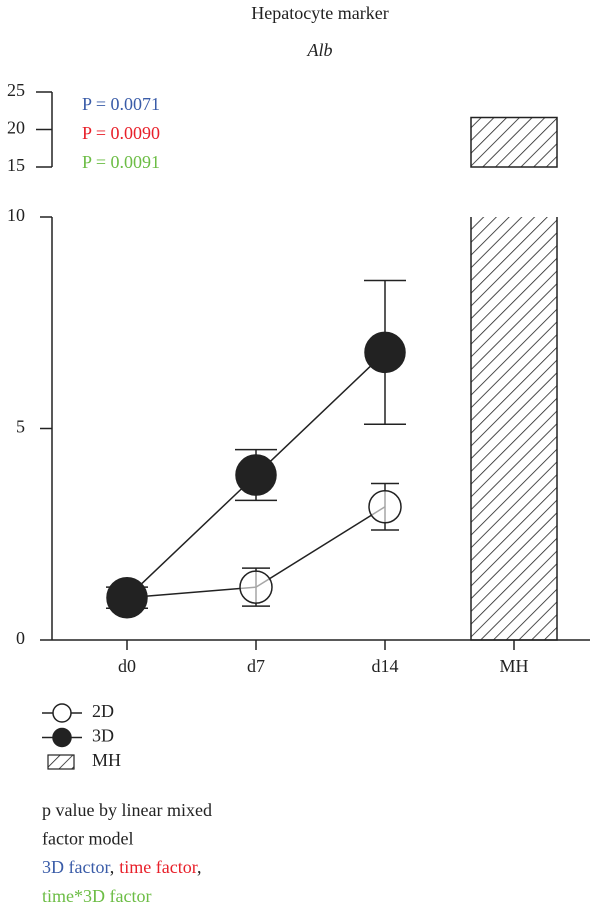 This screenshot has width=600, height=914. I want to click on note-factor: 3D factor, so click(76, 867).